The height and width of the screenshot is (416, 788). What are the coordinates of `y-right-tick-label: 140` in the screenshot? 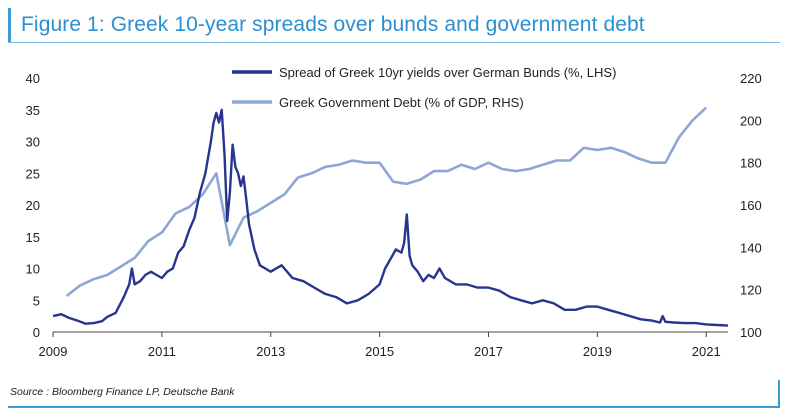 It's located at (751, 247).